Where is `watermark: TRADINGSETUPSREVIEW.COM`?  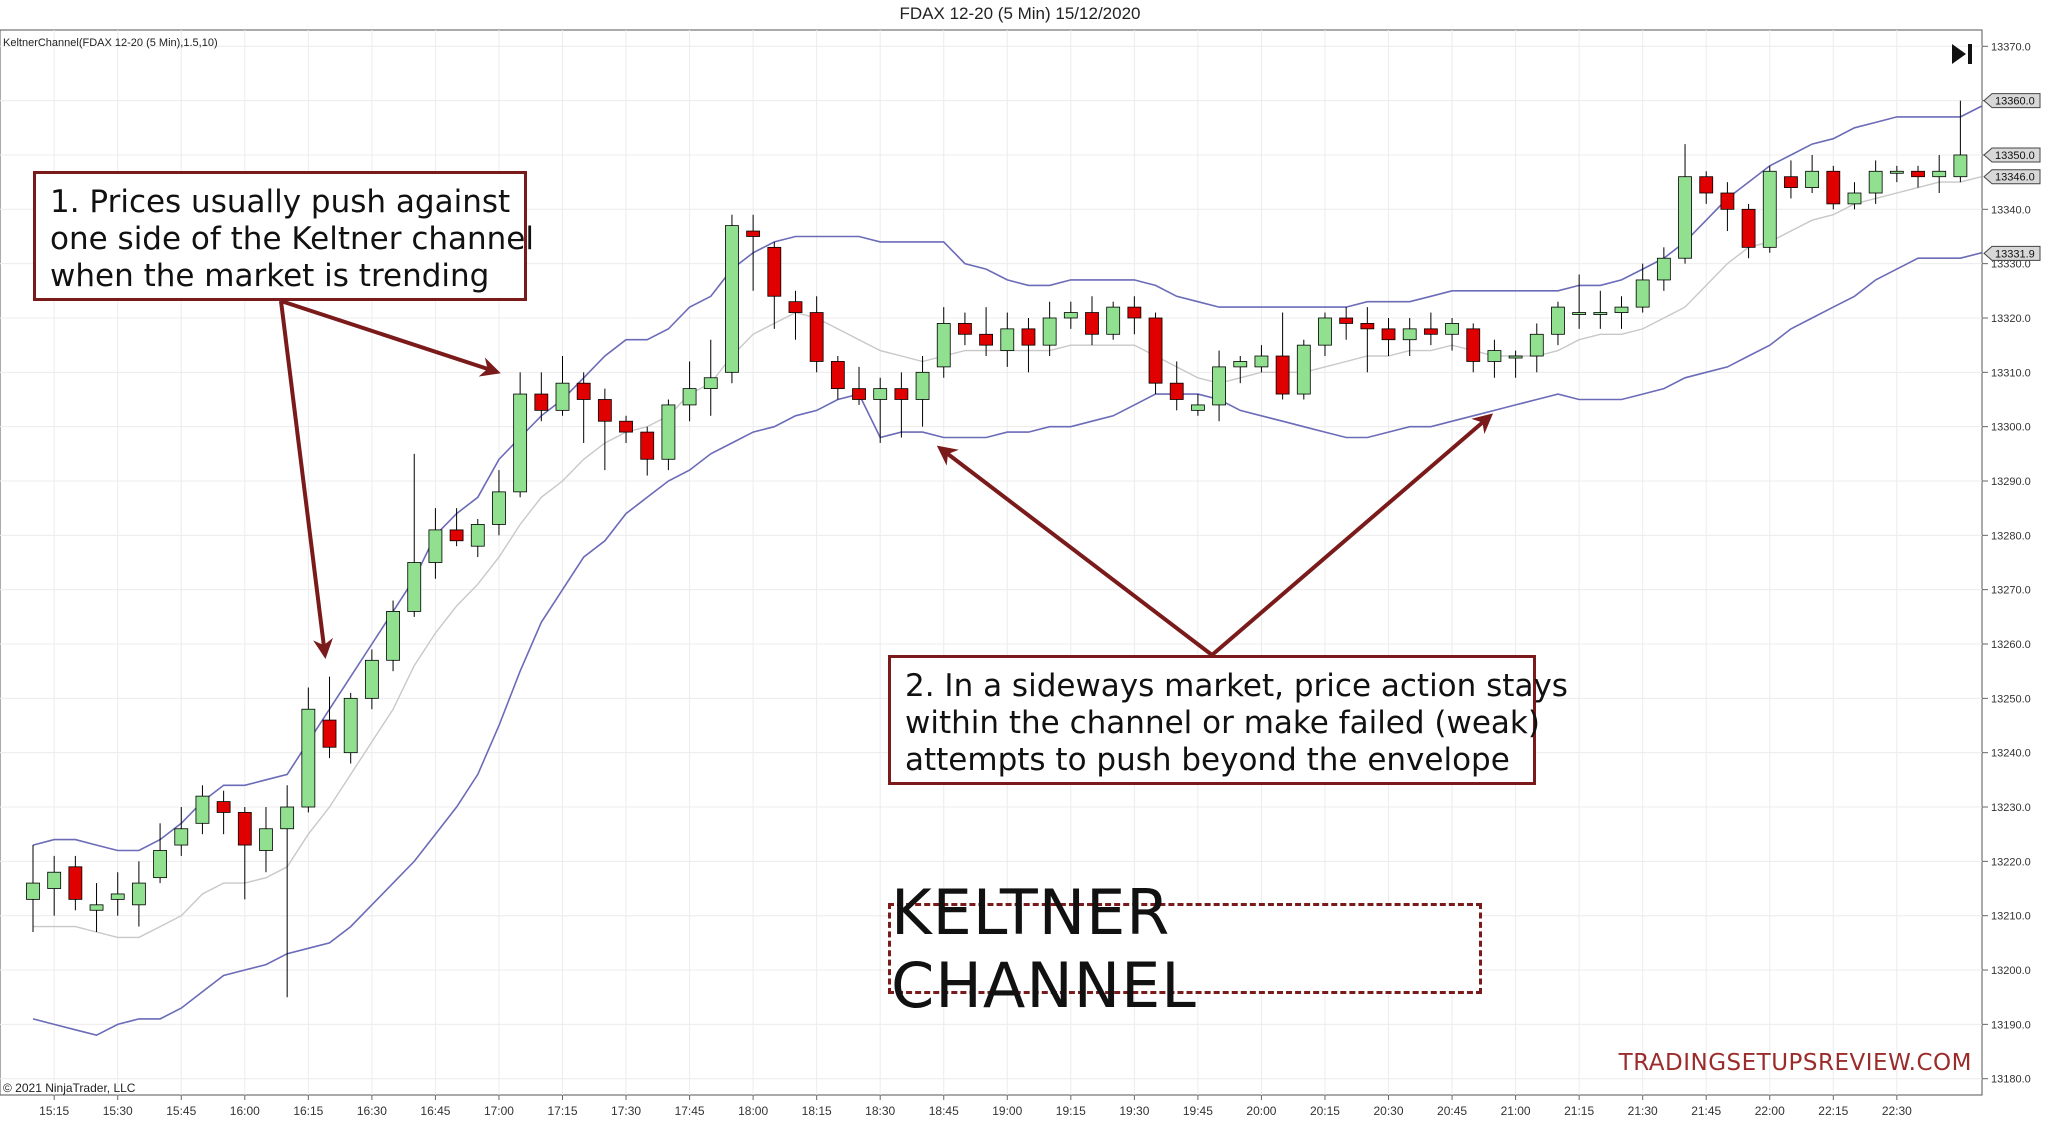 watermark: TRADINGSETUPSREVIEW.COM is located at coordinates (1795, 1063).